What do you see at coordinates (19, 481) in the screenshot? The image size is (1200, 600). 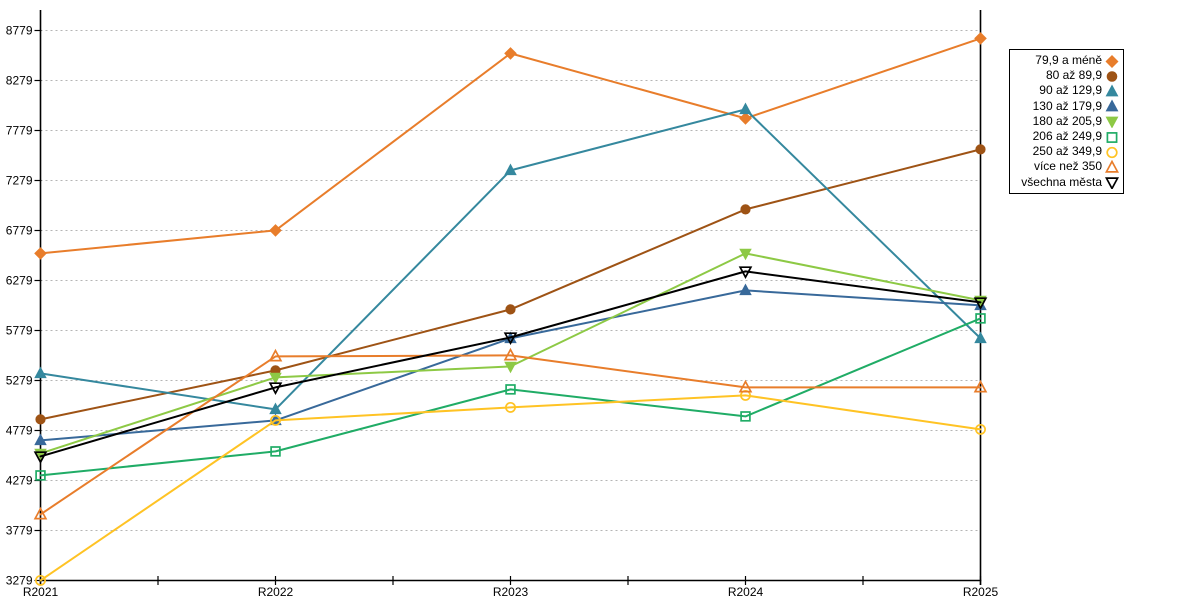 I see `y-tick-label: 4279` at bounding box center [19, 481].